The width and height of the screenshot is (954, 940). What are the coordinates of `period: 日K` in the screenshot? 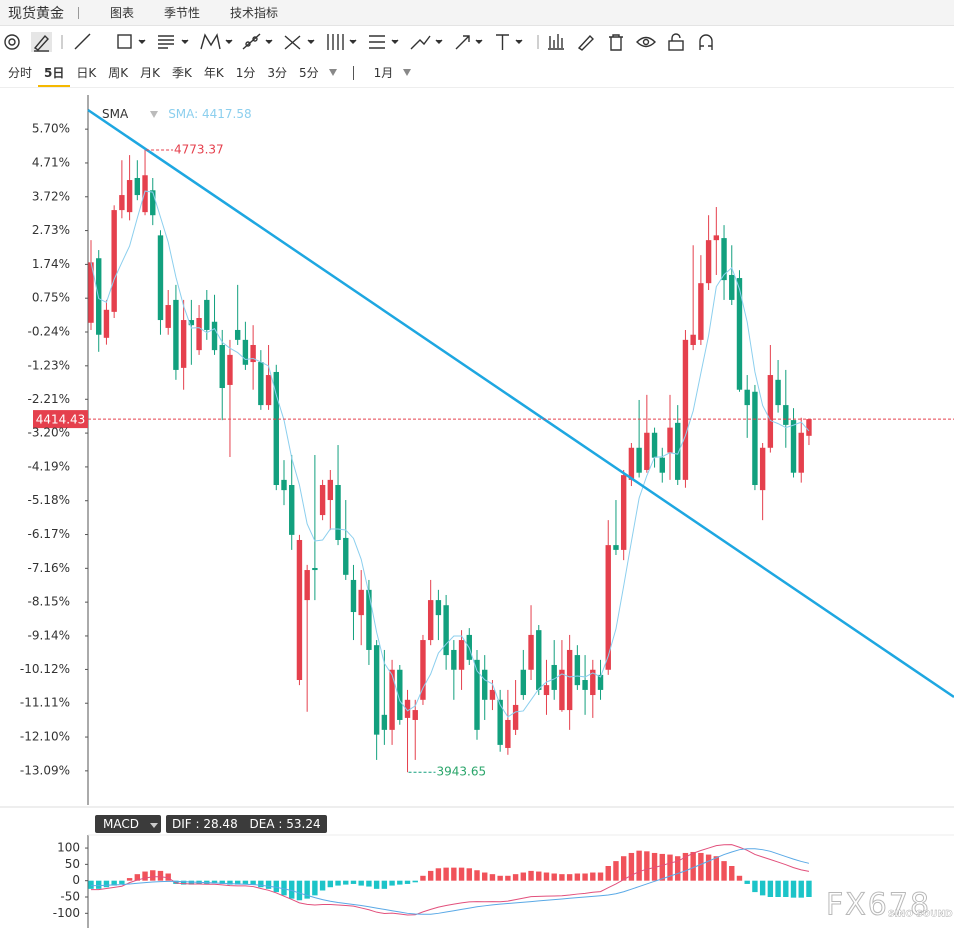 It's located at (86, 72).